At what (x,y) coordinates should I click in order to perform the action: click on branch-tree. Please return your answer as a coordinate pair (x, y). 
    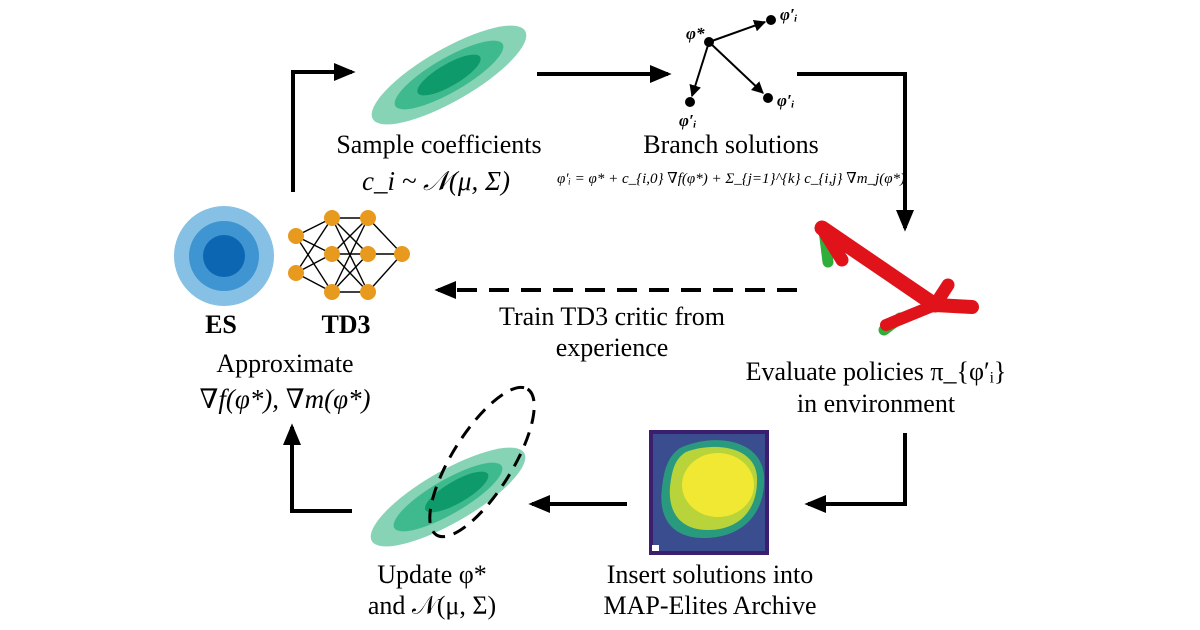
    Looking at the image, I should click on (728, 58).